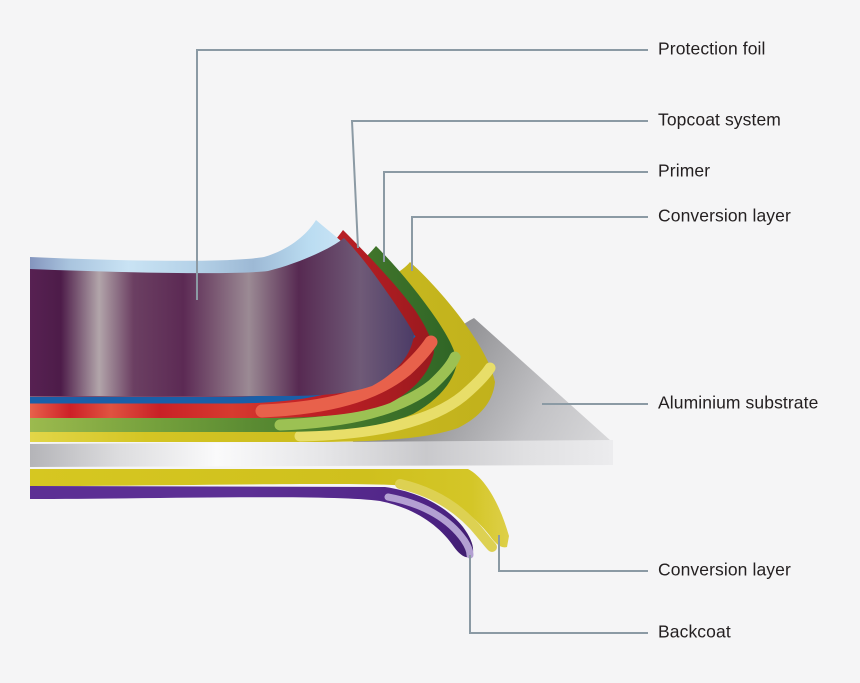 The image size is (860, 683). Describe the element at coordinates (684, 170) in the screenshot. I see `label-primer: Primer` at that location.